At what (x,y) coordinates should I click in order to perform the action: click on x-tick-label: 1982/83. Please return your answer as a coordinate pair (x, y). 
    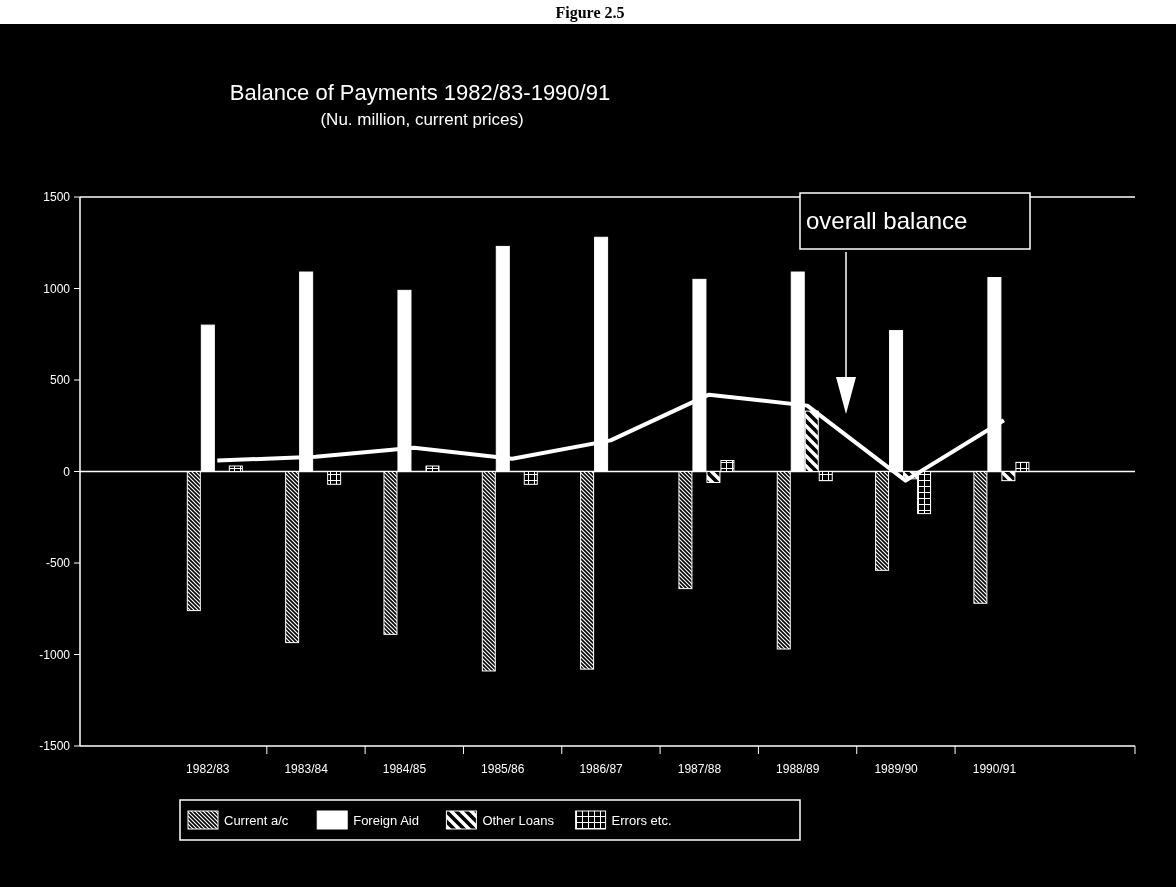
    Looking at the image, I should click on (208, 769).